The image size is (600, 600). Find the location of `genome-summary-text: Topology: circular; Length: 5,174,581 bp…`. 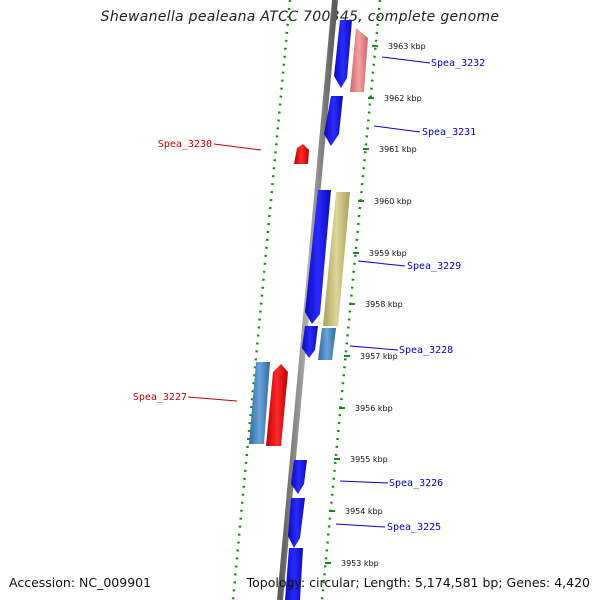

genome-summary-text: Topology: circular; Length: 5,174,581 bp… is located at coordinates (418, 582).